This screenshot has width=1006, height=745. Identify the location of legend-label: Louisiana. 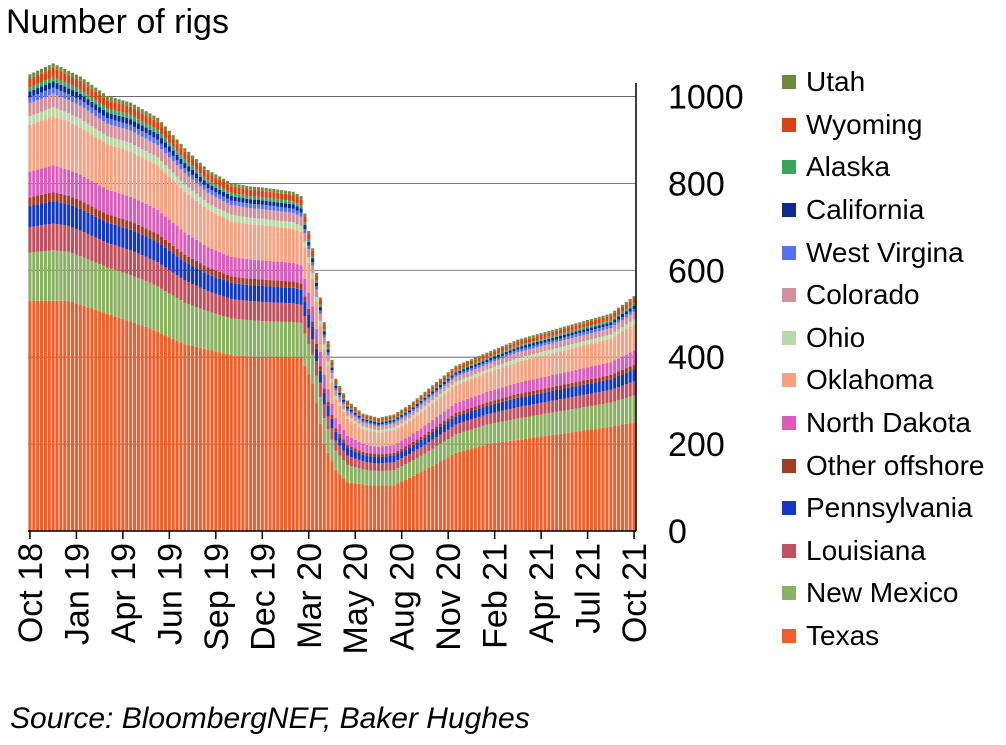
(866, 550).